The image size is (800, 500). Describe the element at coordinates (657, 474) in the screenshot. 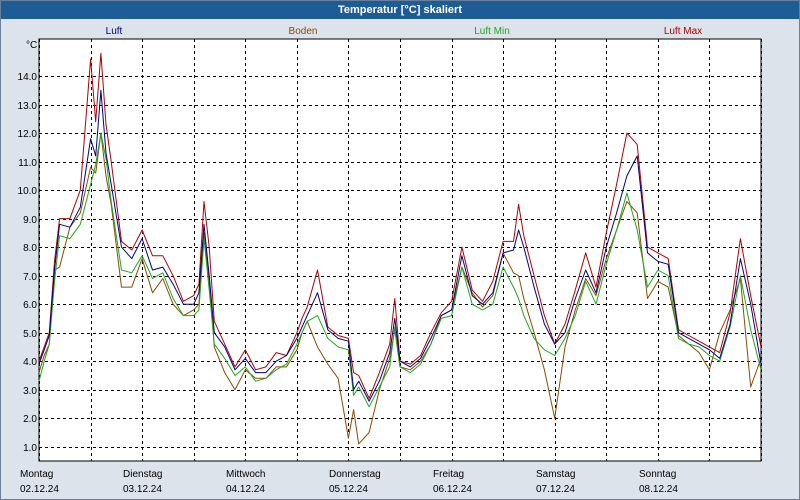

I see `x-tick-day: Sonntag` at that location.